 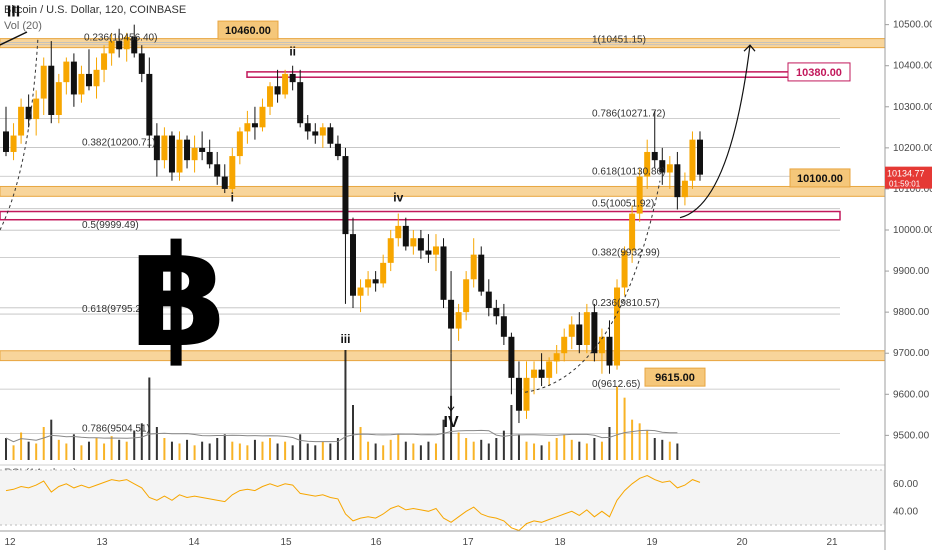 What do you see at coordinates (376, 542) in the screenshot?
I see `time-tick-label: 16` at bounding box center [376, 542].